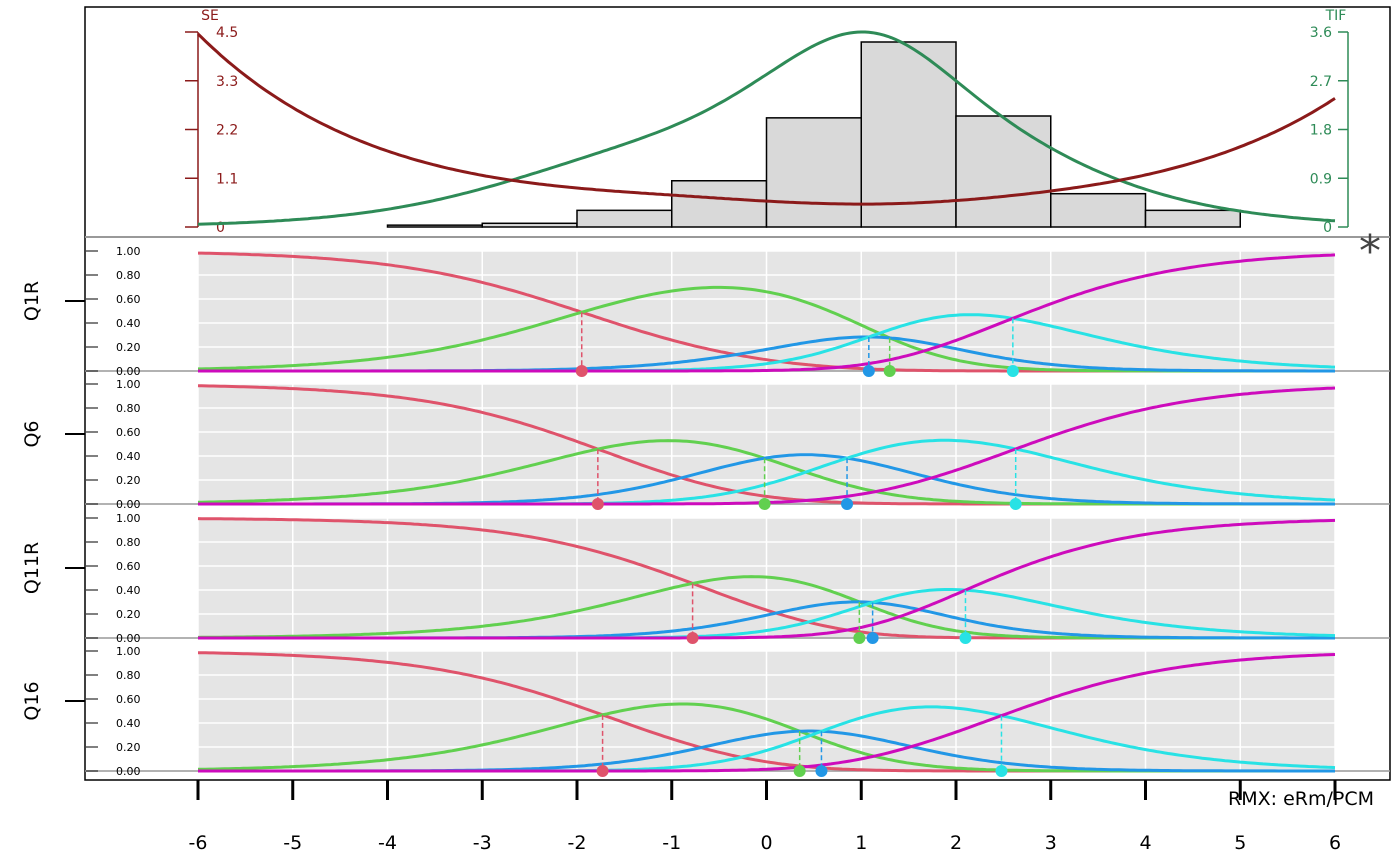 Image resolution: width=1400 pixels, height=865 pixels. I want to click on tif-tick-label: 0, so click(1327, 228).